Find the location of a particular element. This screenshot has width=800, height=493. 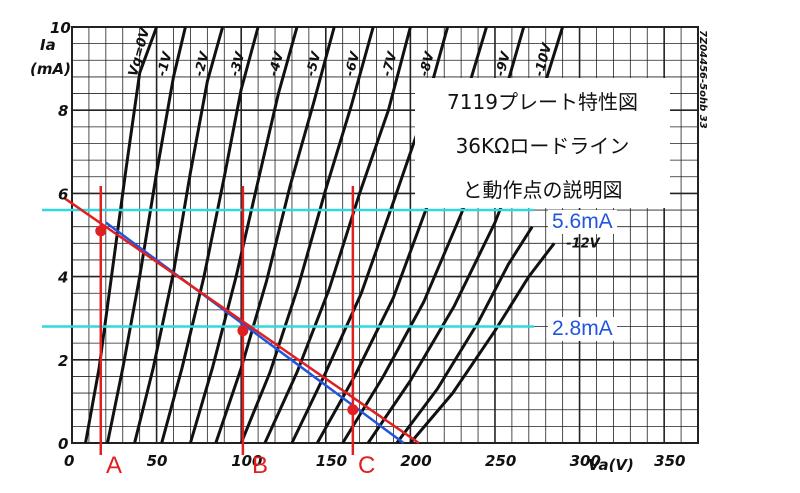

point-label-a: A is located at coordinates (114, 465).